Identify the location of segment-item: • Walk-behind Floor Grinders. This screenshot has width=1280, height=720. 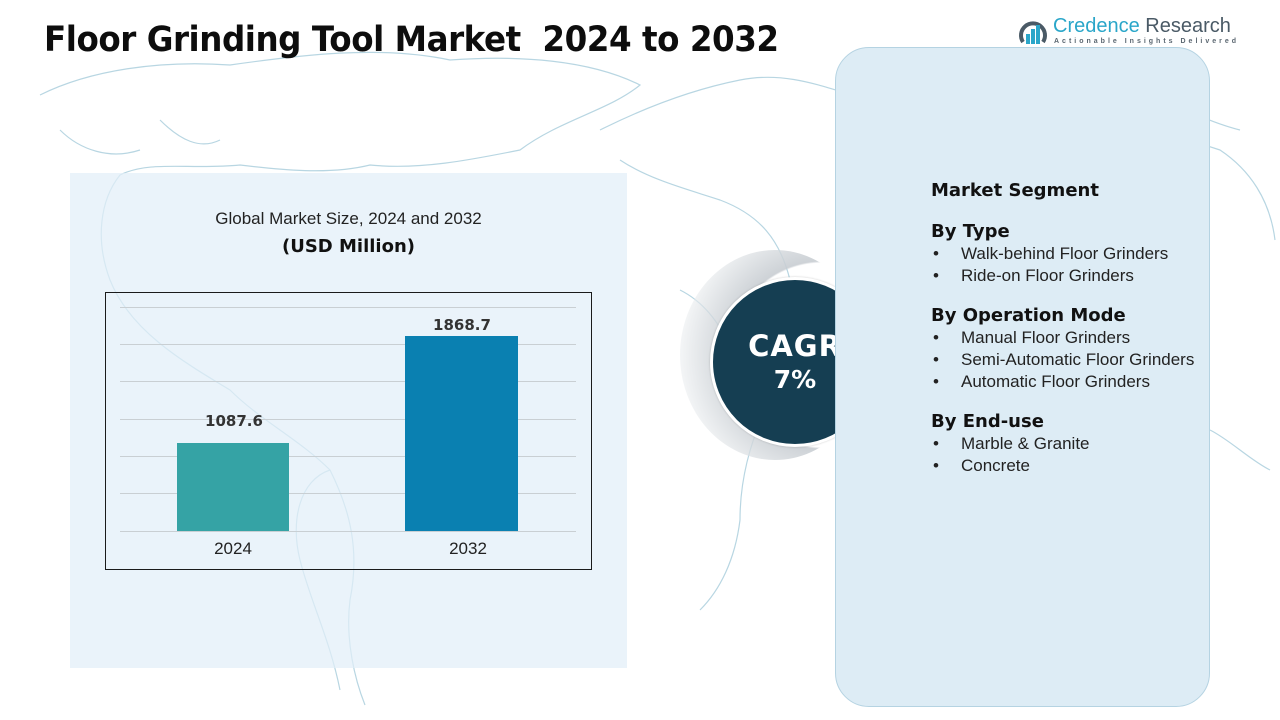
(1068, 254).